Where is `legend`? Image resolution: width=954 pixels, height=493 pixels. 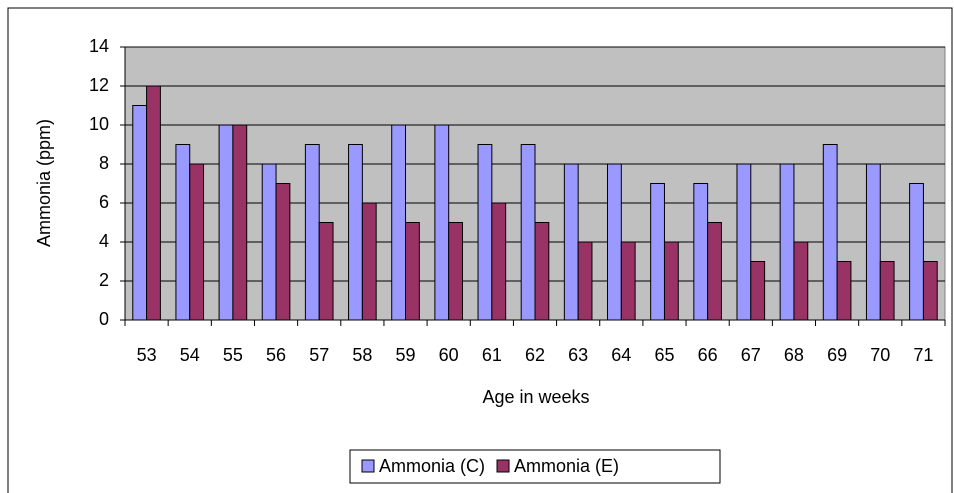
legend is located at coordinates (535, 466).